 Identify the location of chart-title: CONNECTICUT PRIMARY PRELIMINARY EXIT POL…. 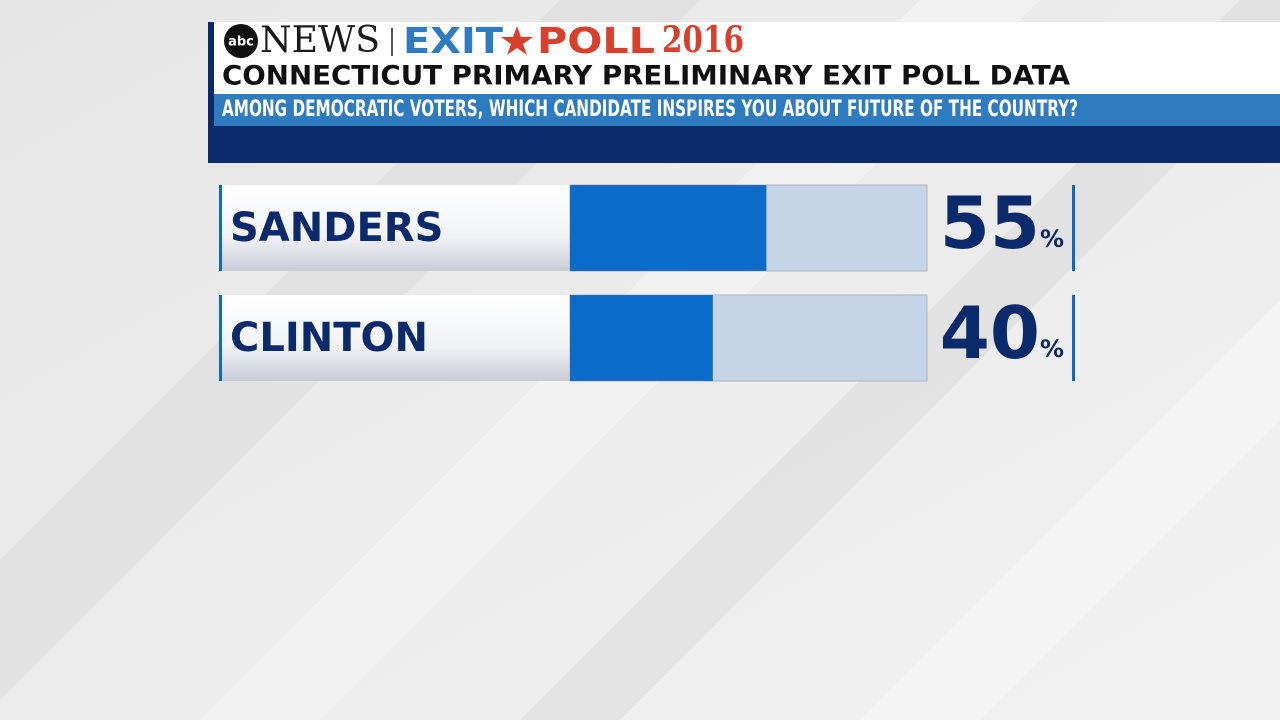
(646, 76).